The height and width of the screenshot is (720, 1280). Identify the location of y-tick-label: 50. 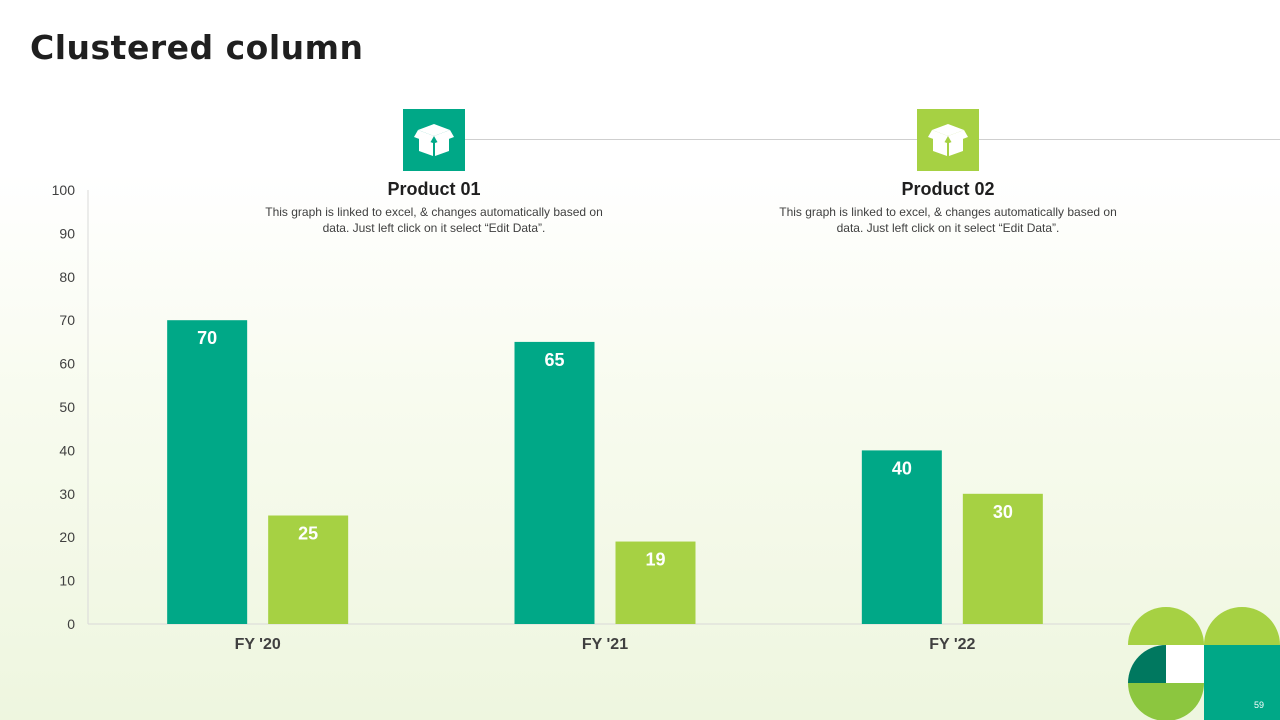
(67, 407).